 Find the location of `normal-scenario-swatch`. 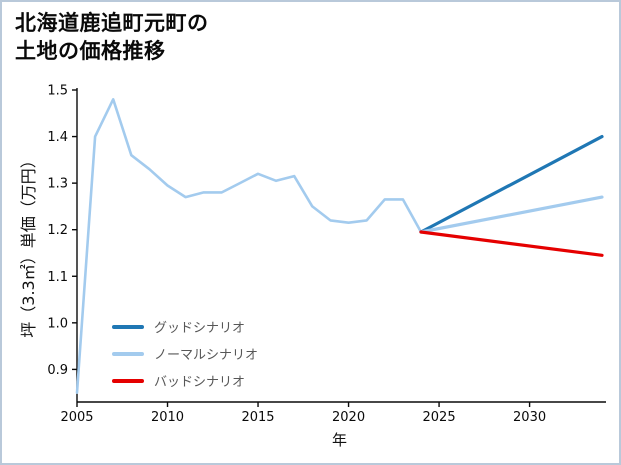

normal-scenario-swatch is located at coordinates (128, 353).